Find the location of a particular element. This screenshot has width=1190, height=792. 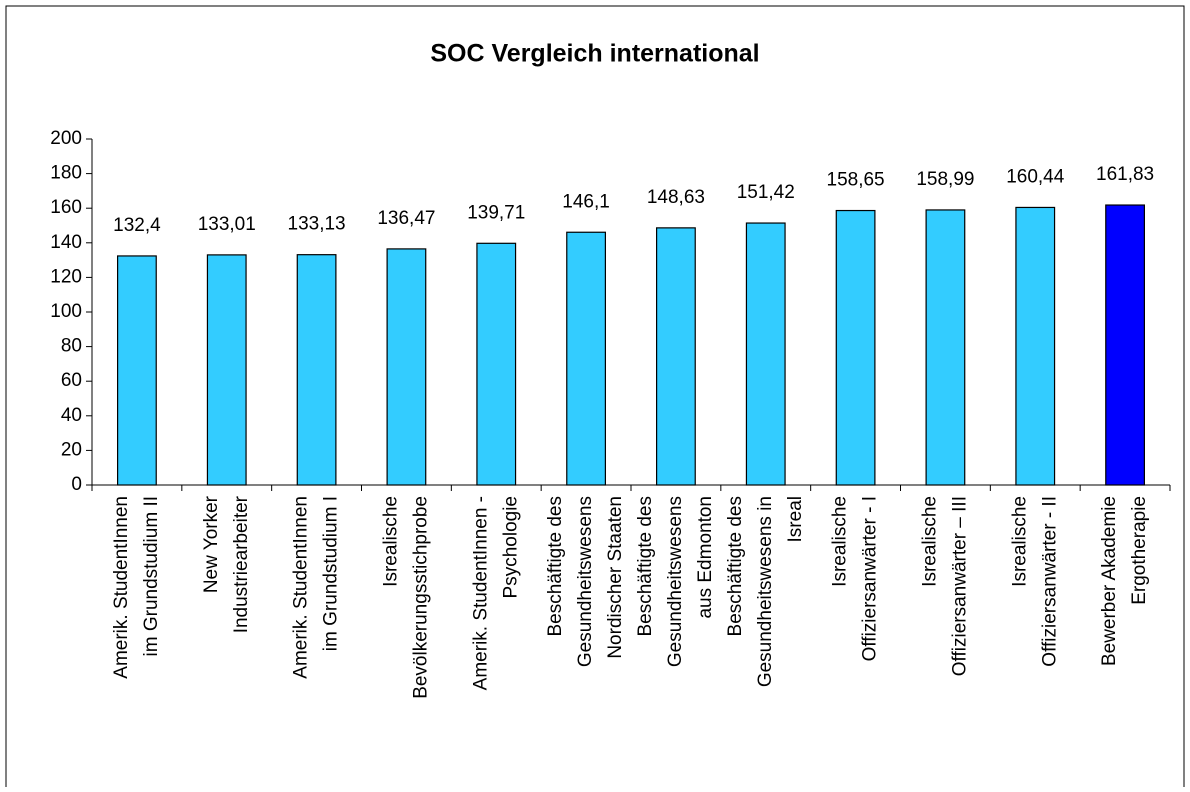

value-label: 160,44 is located at coordinates (1035, 176).